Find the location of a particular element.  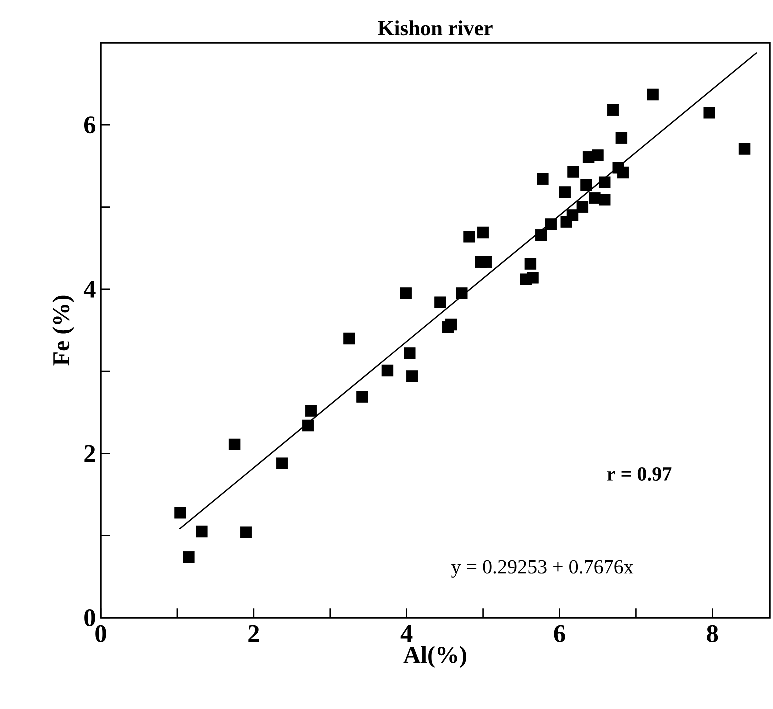

y-tick-label: 4 is located at coordinates (90, 289).